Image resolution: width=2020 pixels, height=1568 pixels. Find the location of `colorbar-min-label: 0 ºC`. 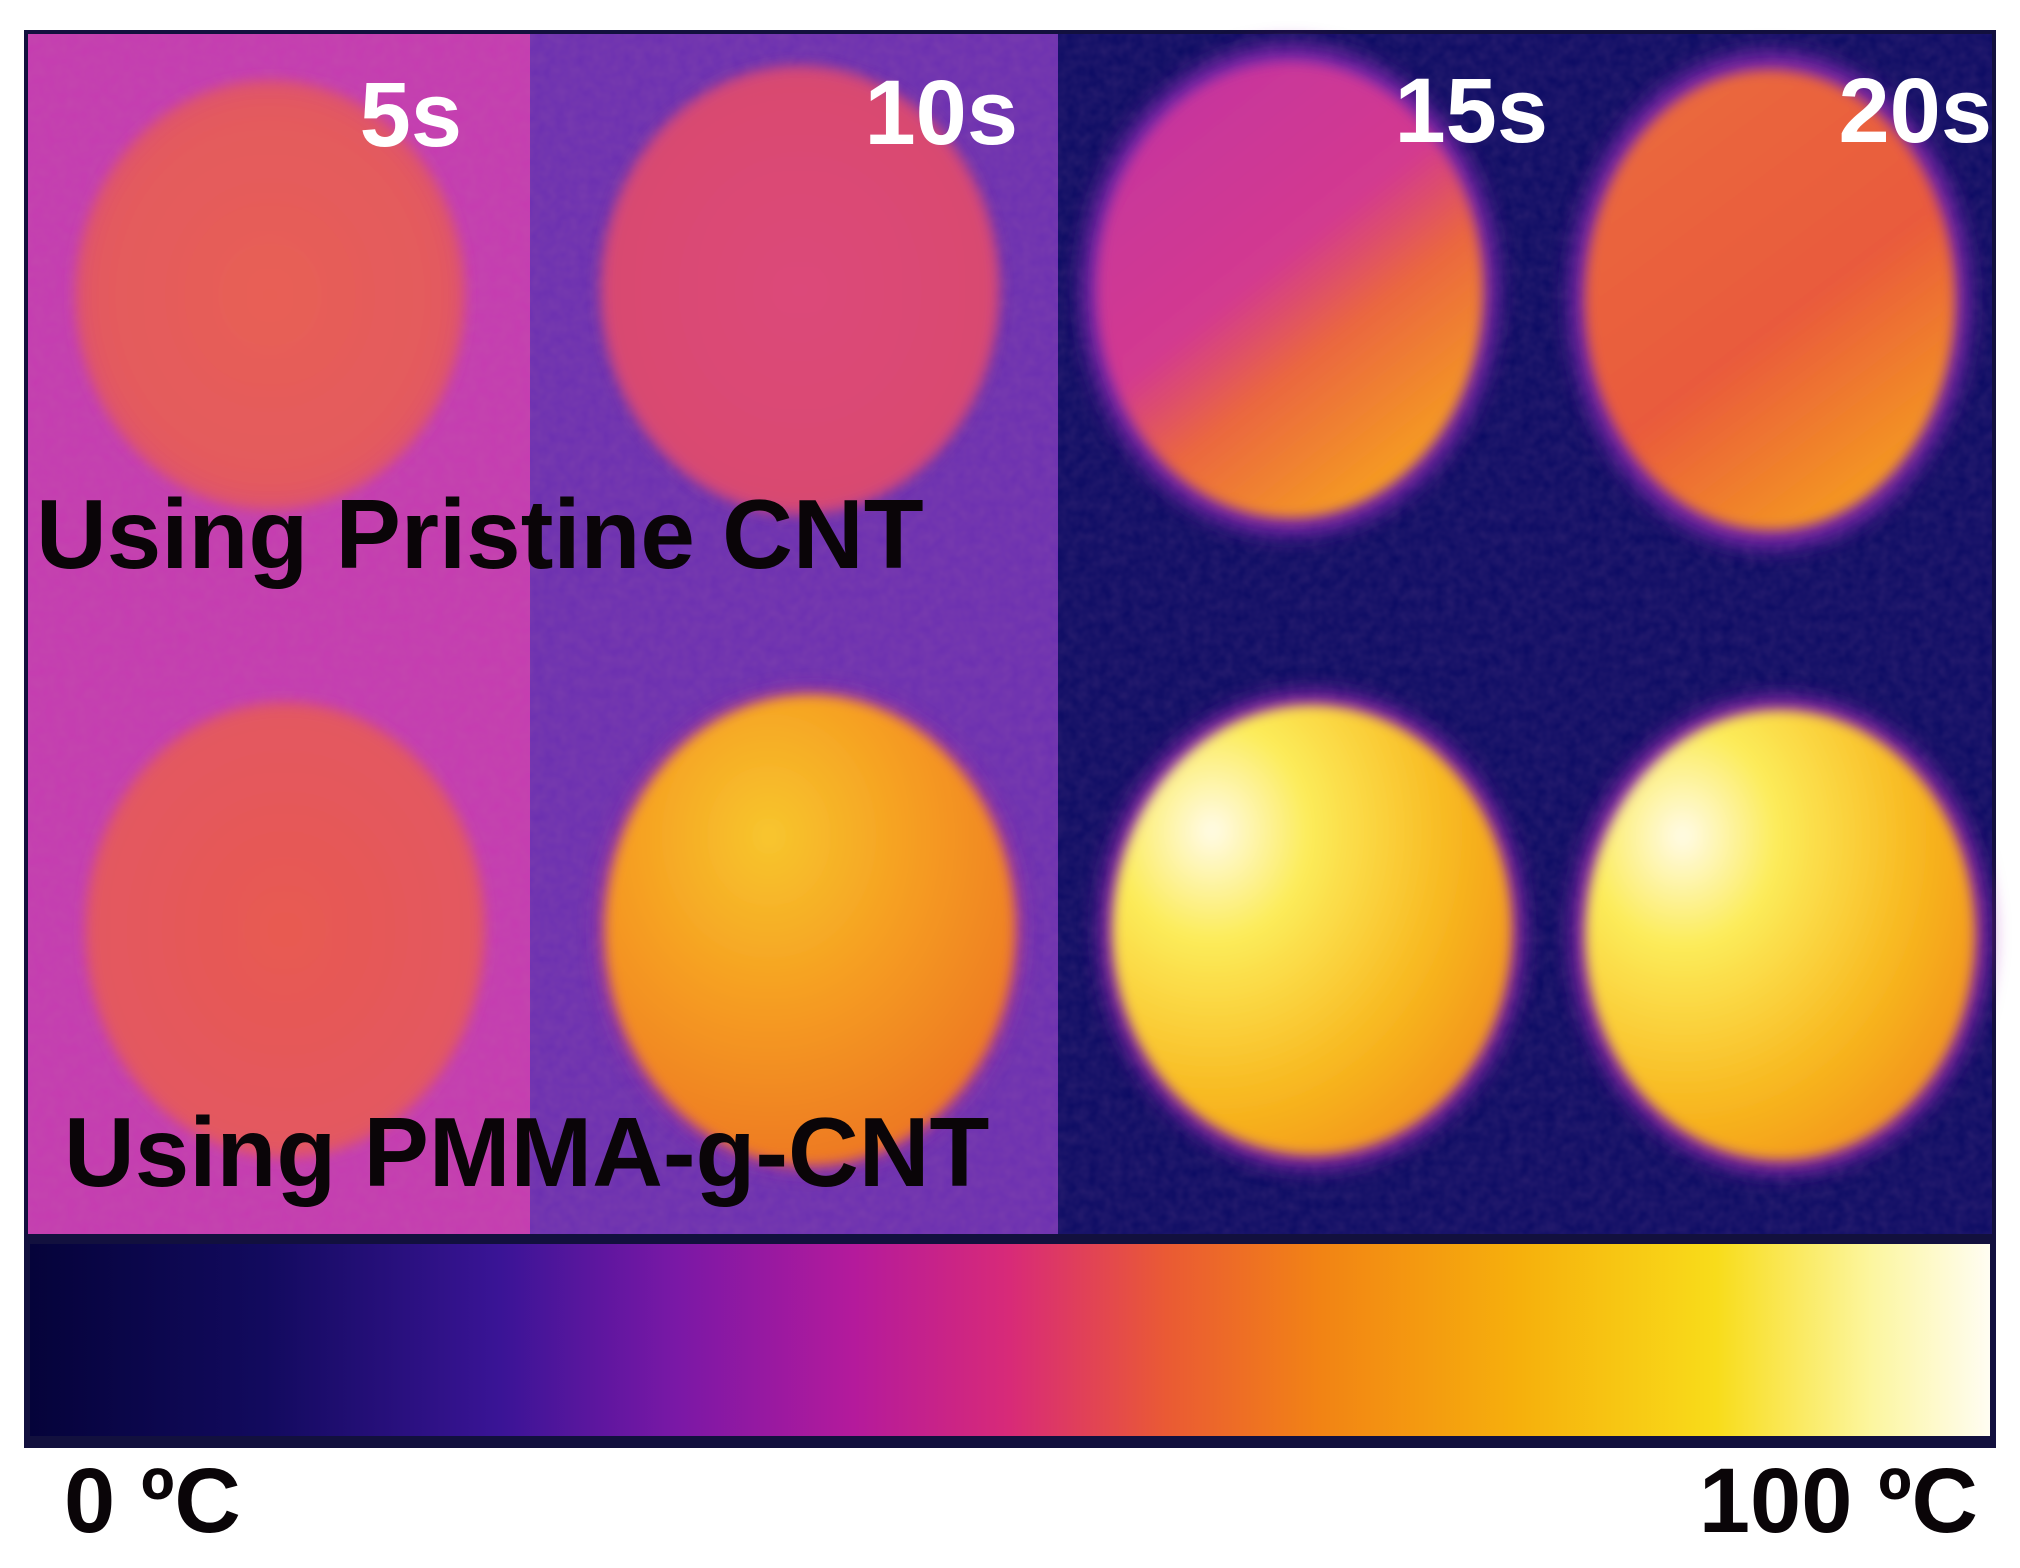

colorbar-min-label: 0 ºC is located at coordinates (152, 1501).